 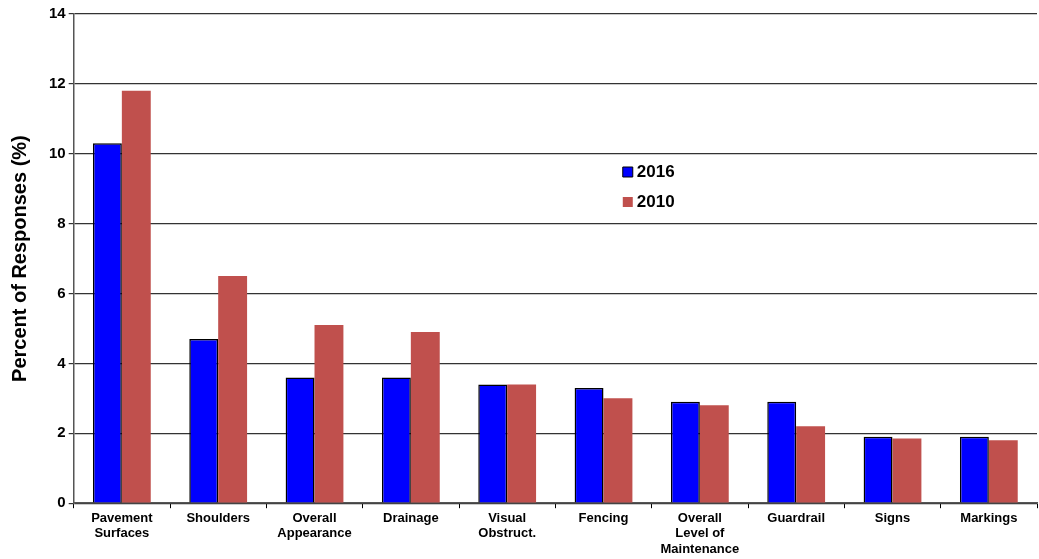 What do you see at coordinates (603, 517) in the screenshot?
I see `x-tick-label: Fencing` at bounding box center [603, 517].